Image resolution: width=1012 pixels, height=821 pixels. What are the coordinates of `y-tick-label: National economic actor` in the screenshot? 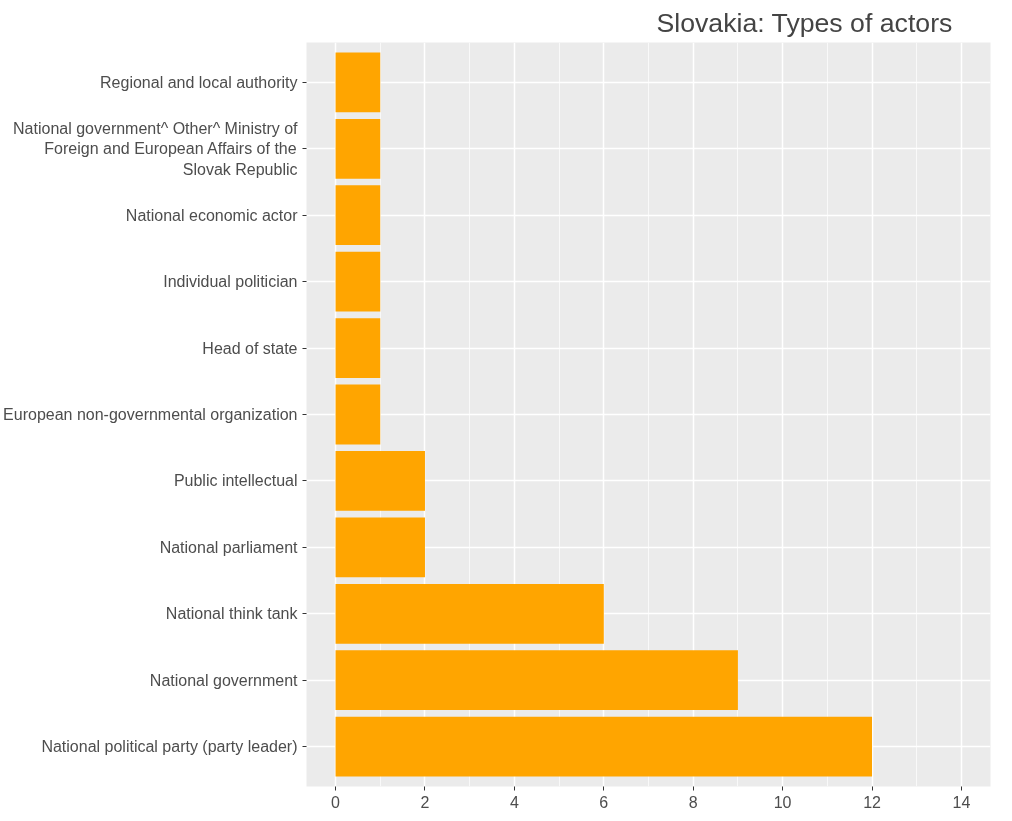 It's located at (212, 215).